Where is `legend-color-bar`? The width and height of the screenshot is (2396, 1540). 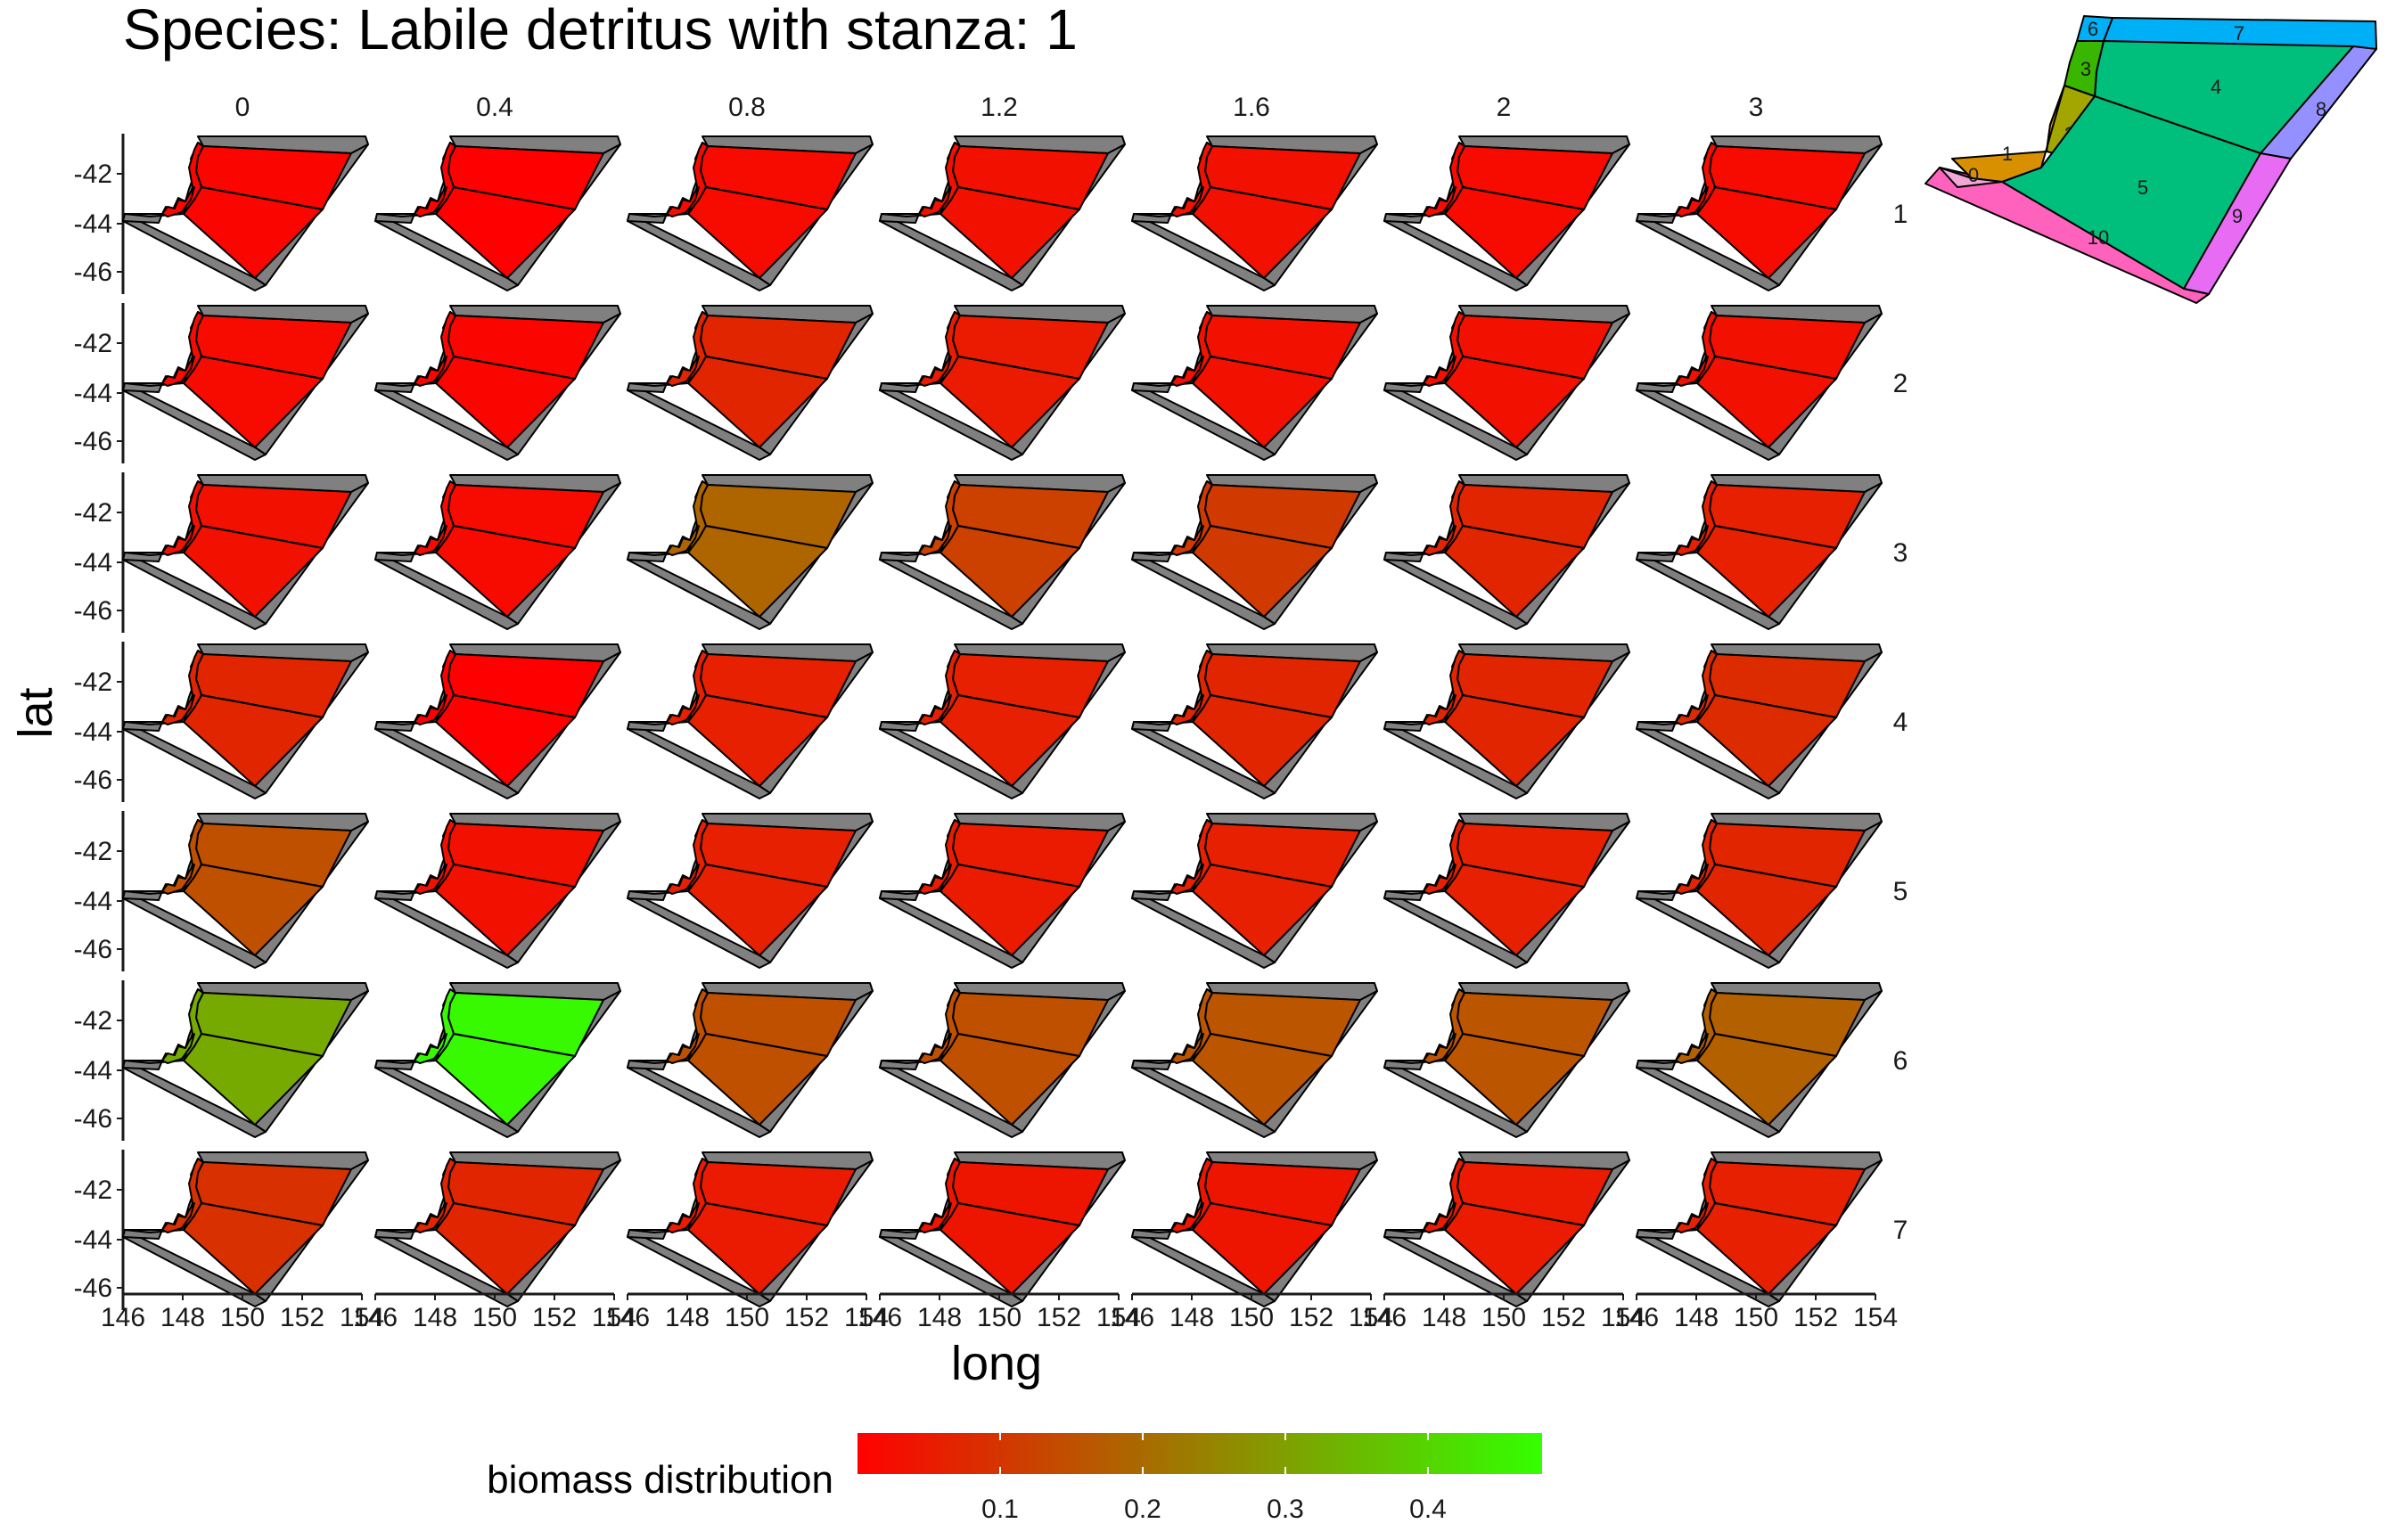
legend-color-bar is located at coordinates (1199, 1453).